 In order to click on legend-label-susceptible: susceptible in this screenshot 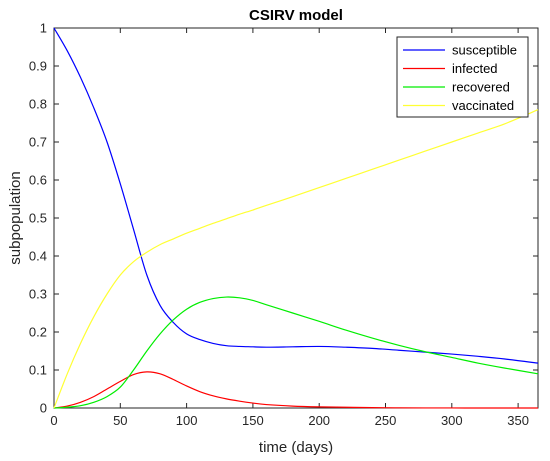, I will do `click(484, 50)`.